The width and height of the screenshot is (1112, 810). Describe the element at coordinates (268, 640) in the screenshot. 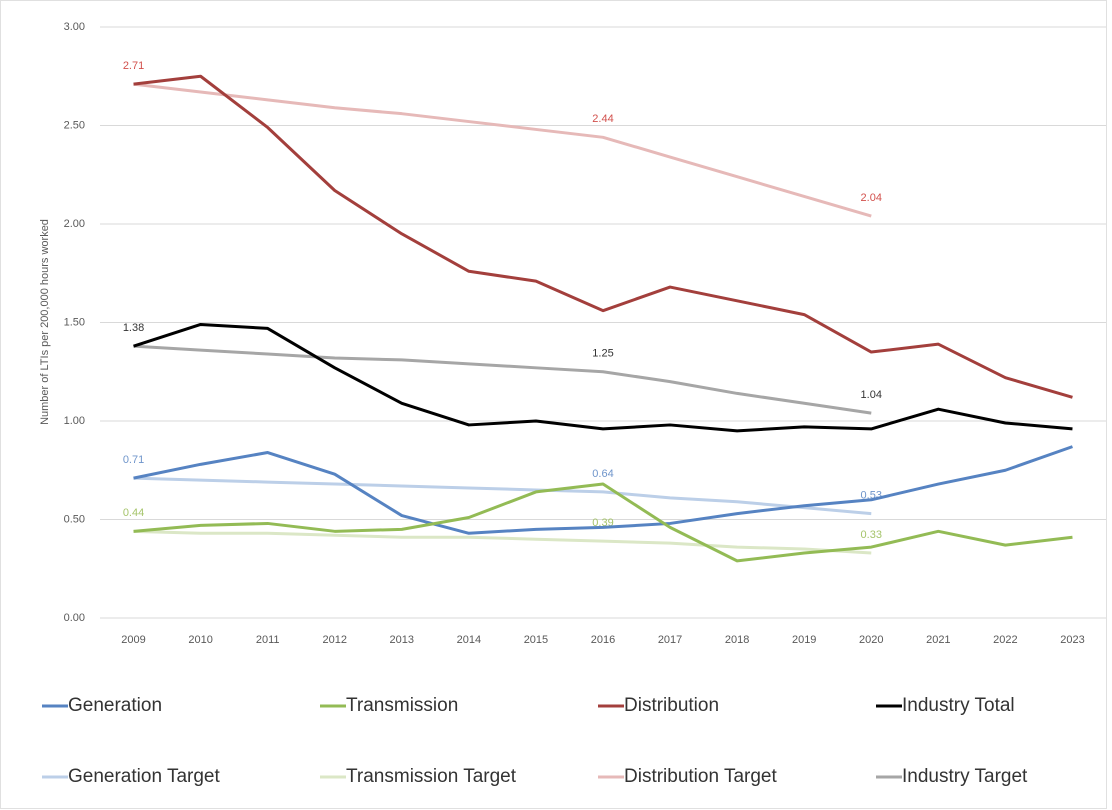

I see `x-tick-label: 2011` at that location.